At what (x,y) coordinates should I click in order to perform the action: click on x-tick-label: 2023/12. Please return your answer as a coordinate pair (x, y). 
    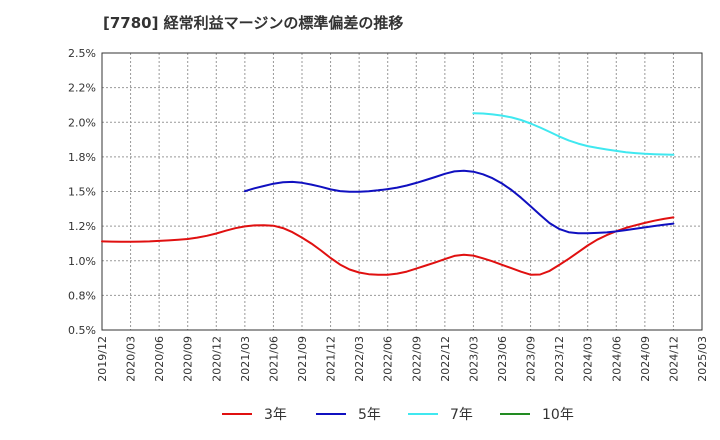
    Looking at the image, I should click on (559, 359).